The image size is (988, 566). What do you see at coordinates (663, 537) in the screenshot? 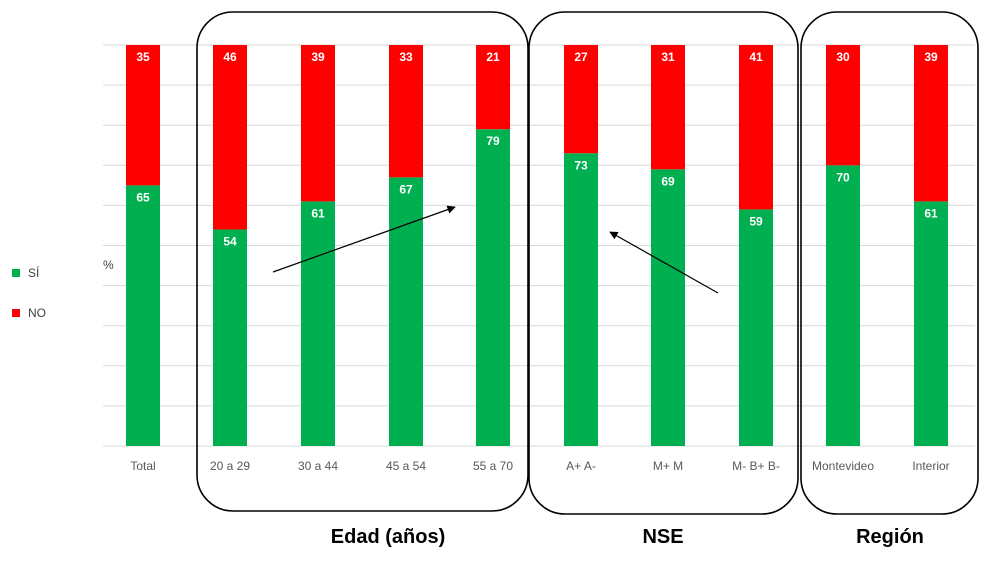
I see `group-title-nse: NSE` at bounding box center [663, 537].